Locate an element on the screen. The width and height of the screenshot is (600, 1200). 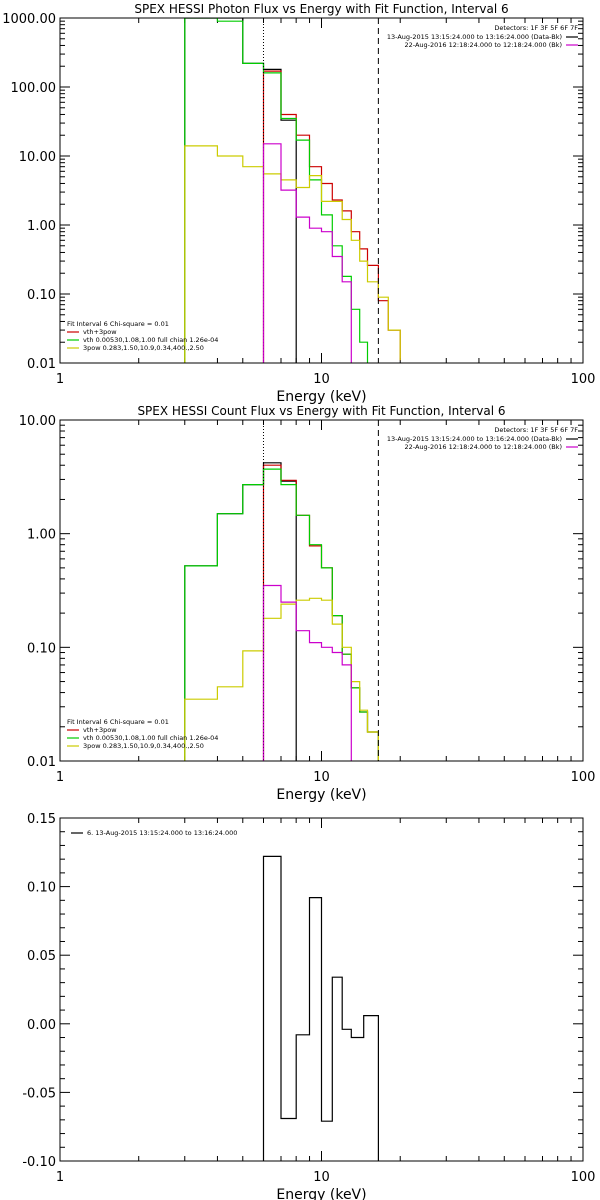
y-tick-label: -0.10 is located at coordinates (39, 1162).